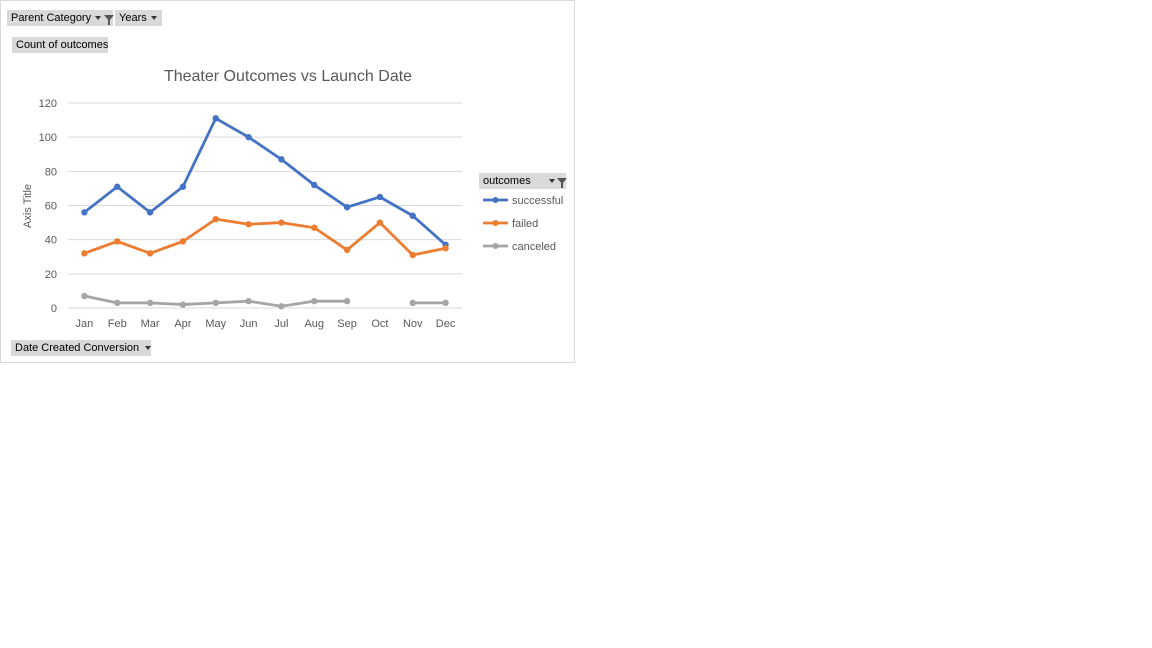 The image size is (1152, 648). I want to click on x-tick-label: May, so click(215, 324).